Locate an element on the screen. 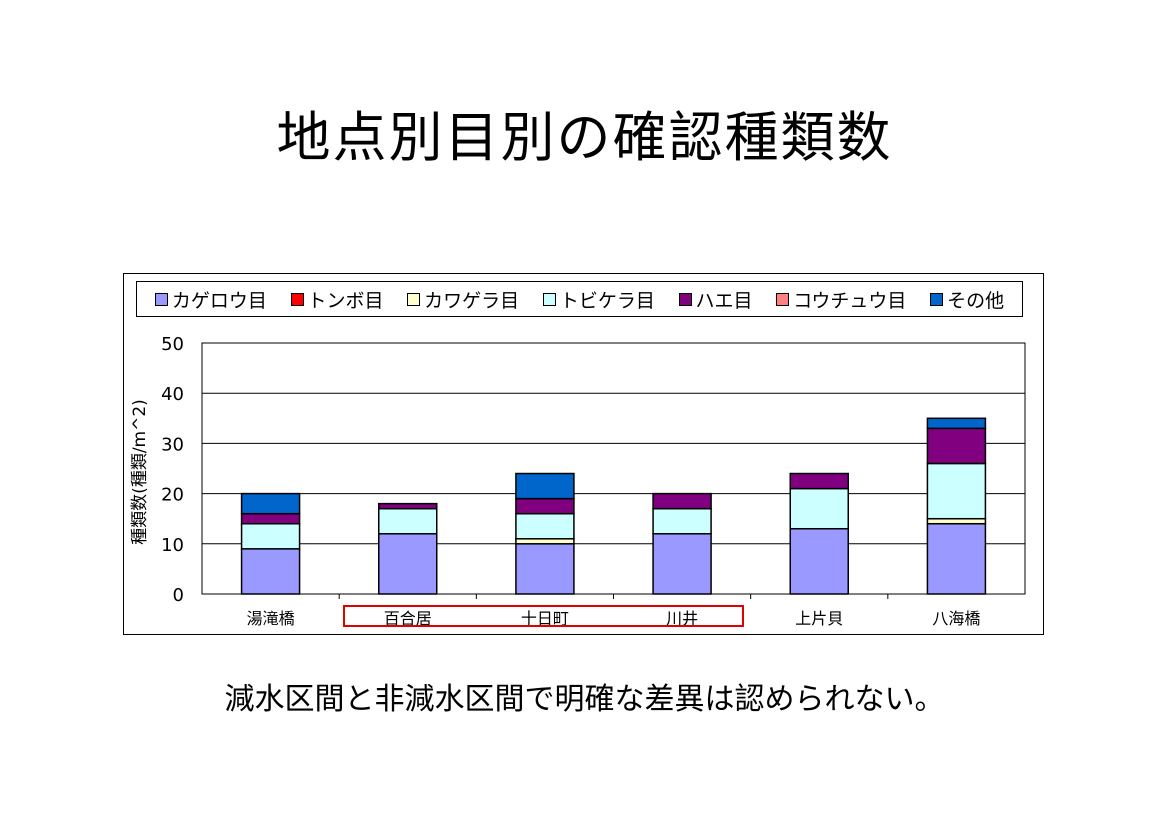 The image size is (1169, 826). y-tick-label: 20 is located at coordinates (172, 495).